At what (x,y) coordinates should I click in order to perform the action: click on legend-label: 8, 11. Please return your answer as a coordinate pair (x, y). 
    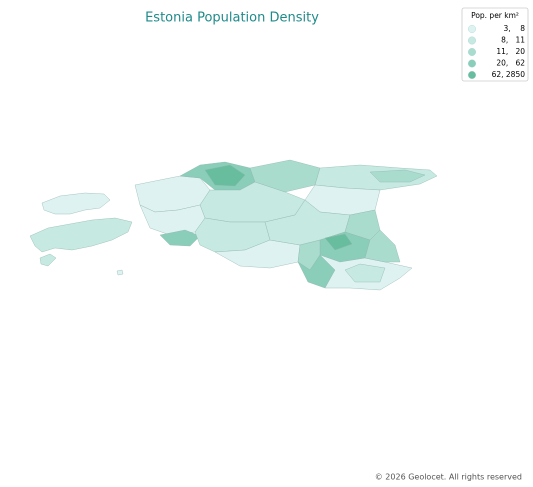
    Looking at the image, I should click on (513, 40).